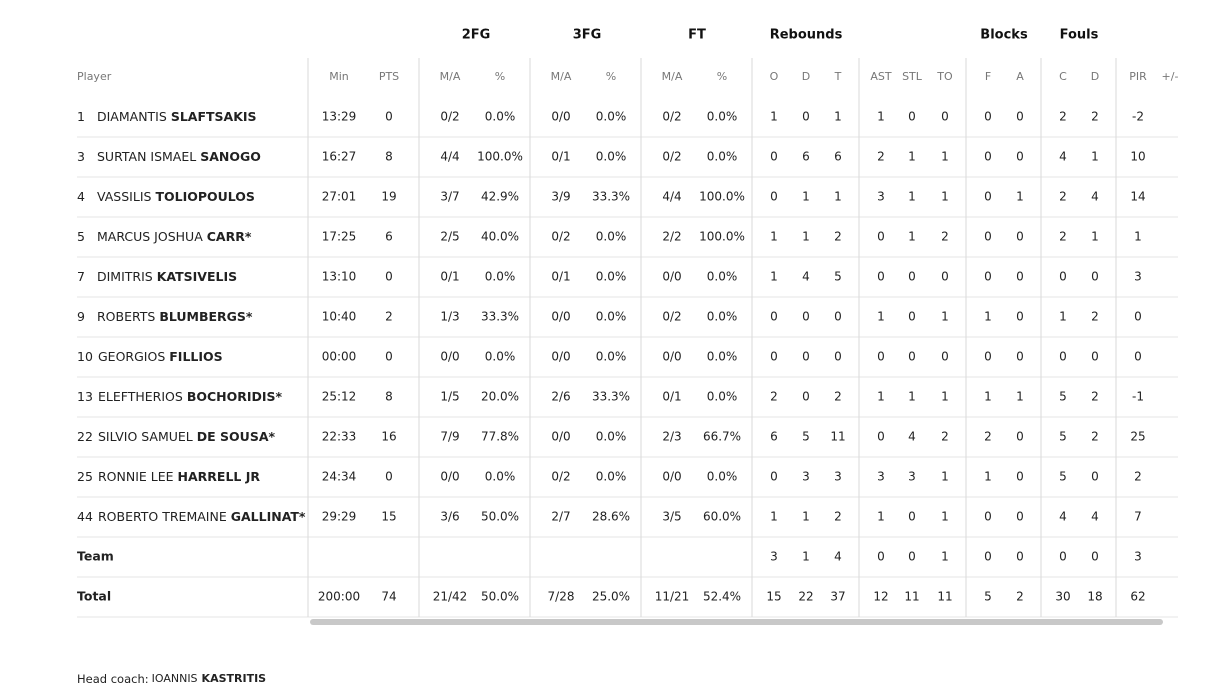 The height and width of the screenshot is (690, 1212). Describe the element at coordinates (95, 556) in the screenshot. I see `row-label: Team` at that location.